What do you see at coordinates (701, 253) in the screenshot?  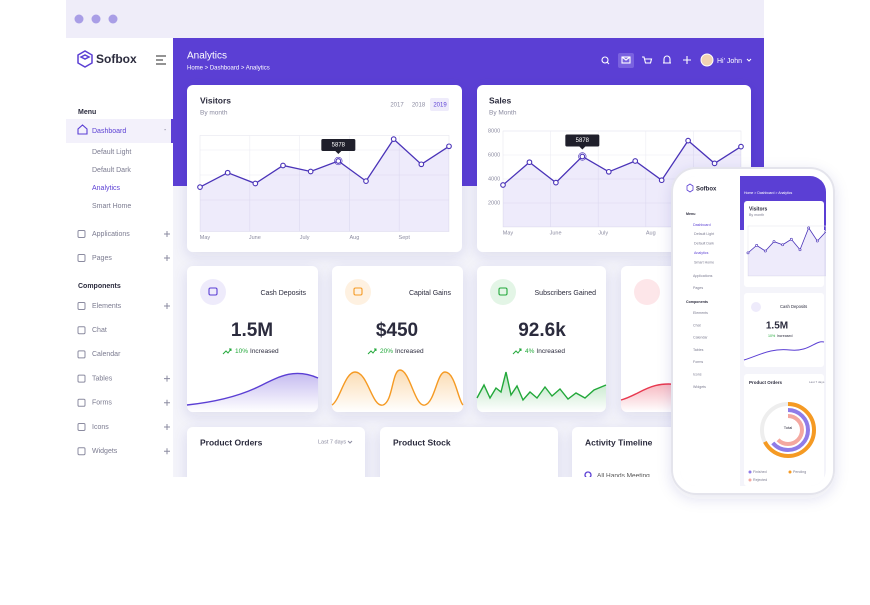 I see `phone-nav-item: Analytics` at bounding box center [701, 253].